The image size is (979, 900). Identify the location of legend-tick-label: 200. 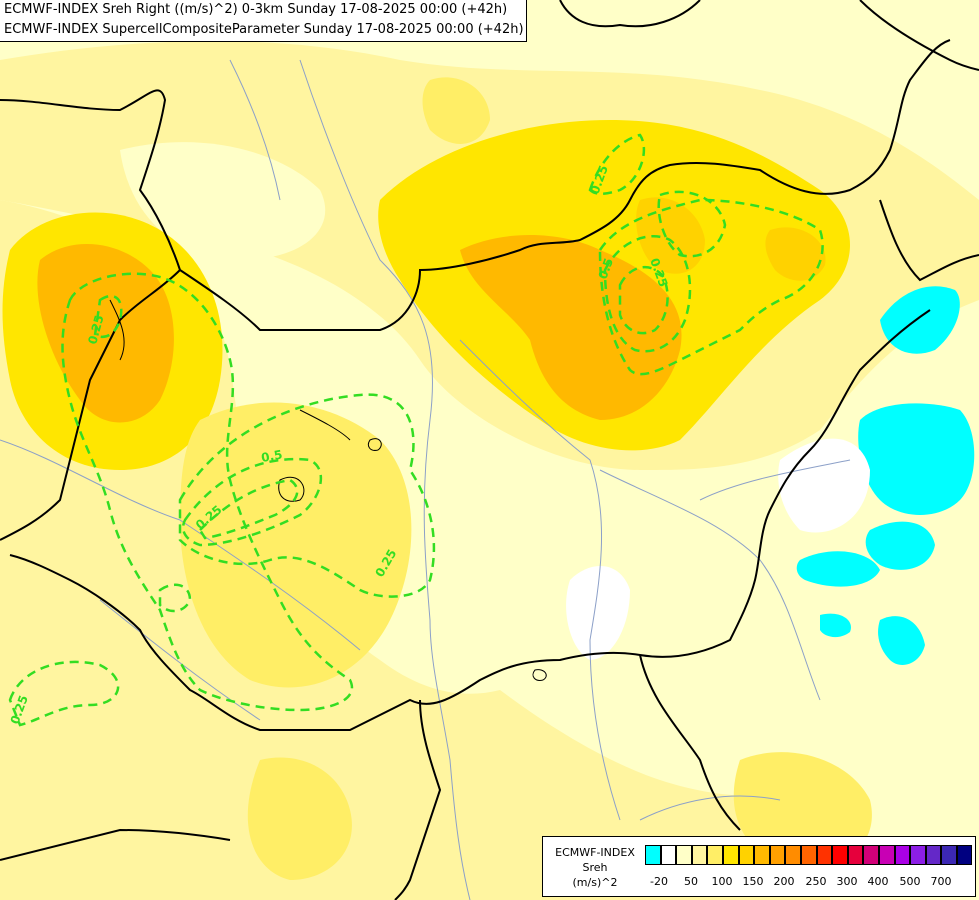
(784, 881).